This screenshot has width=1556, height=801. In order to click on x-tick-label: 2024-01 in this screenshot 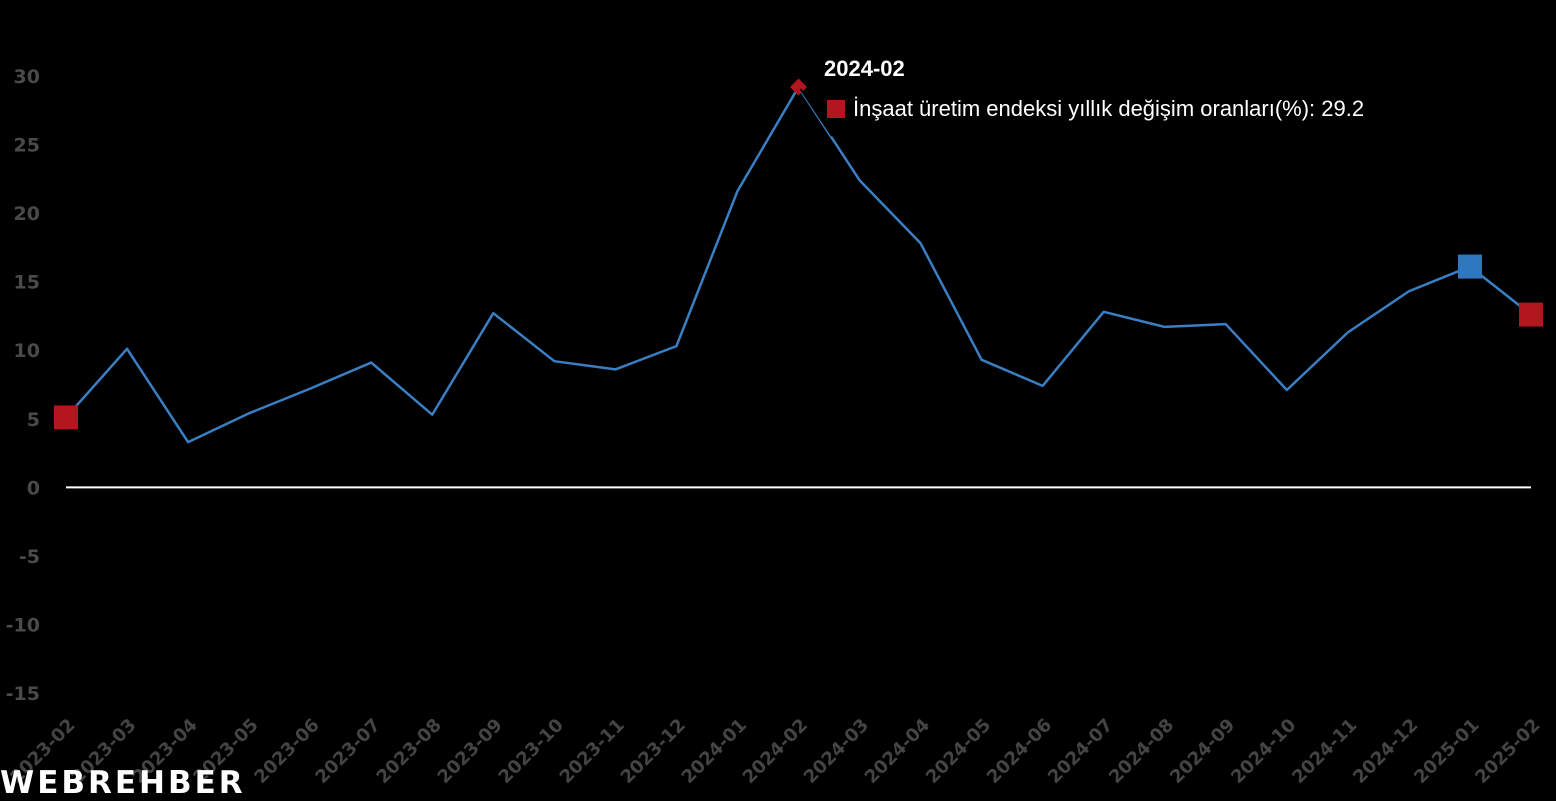, I will do `click(714, 751)`.